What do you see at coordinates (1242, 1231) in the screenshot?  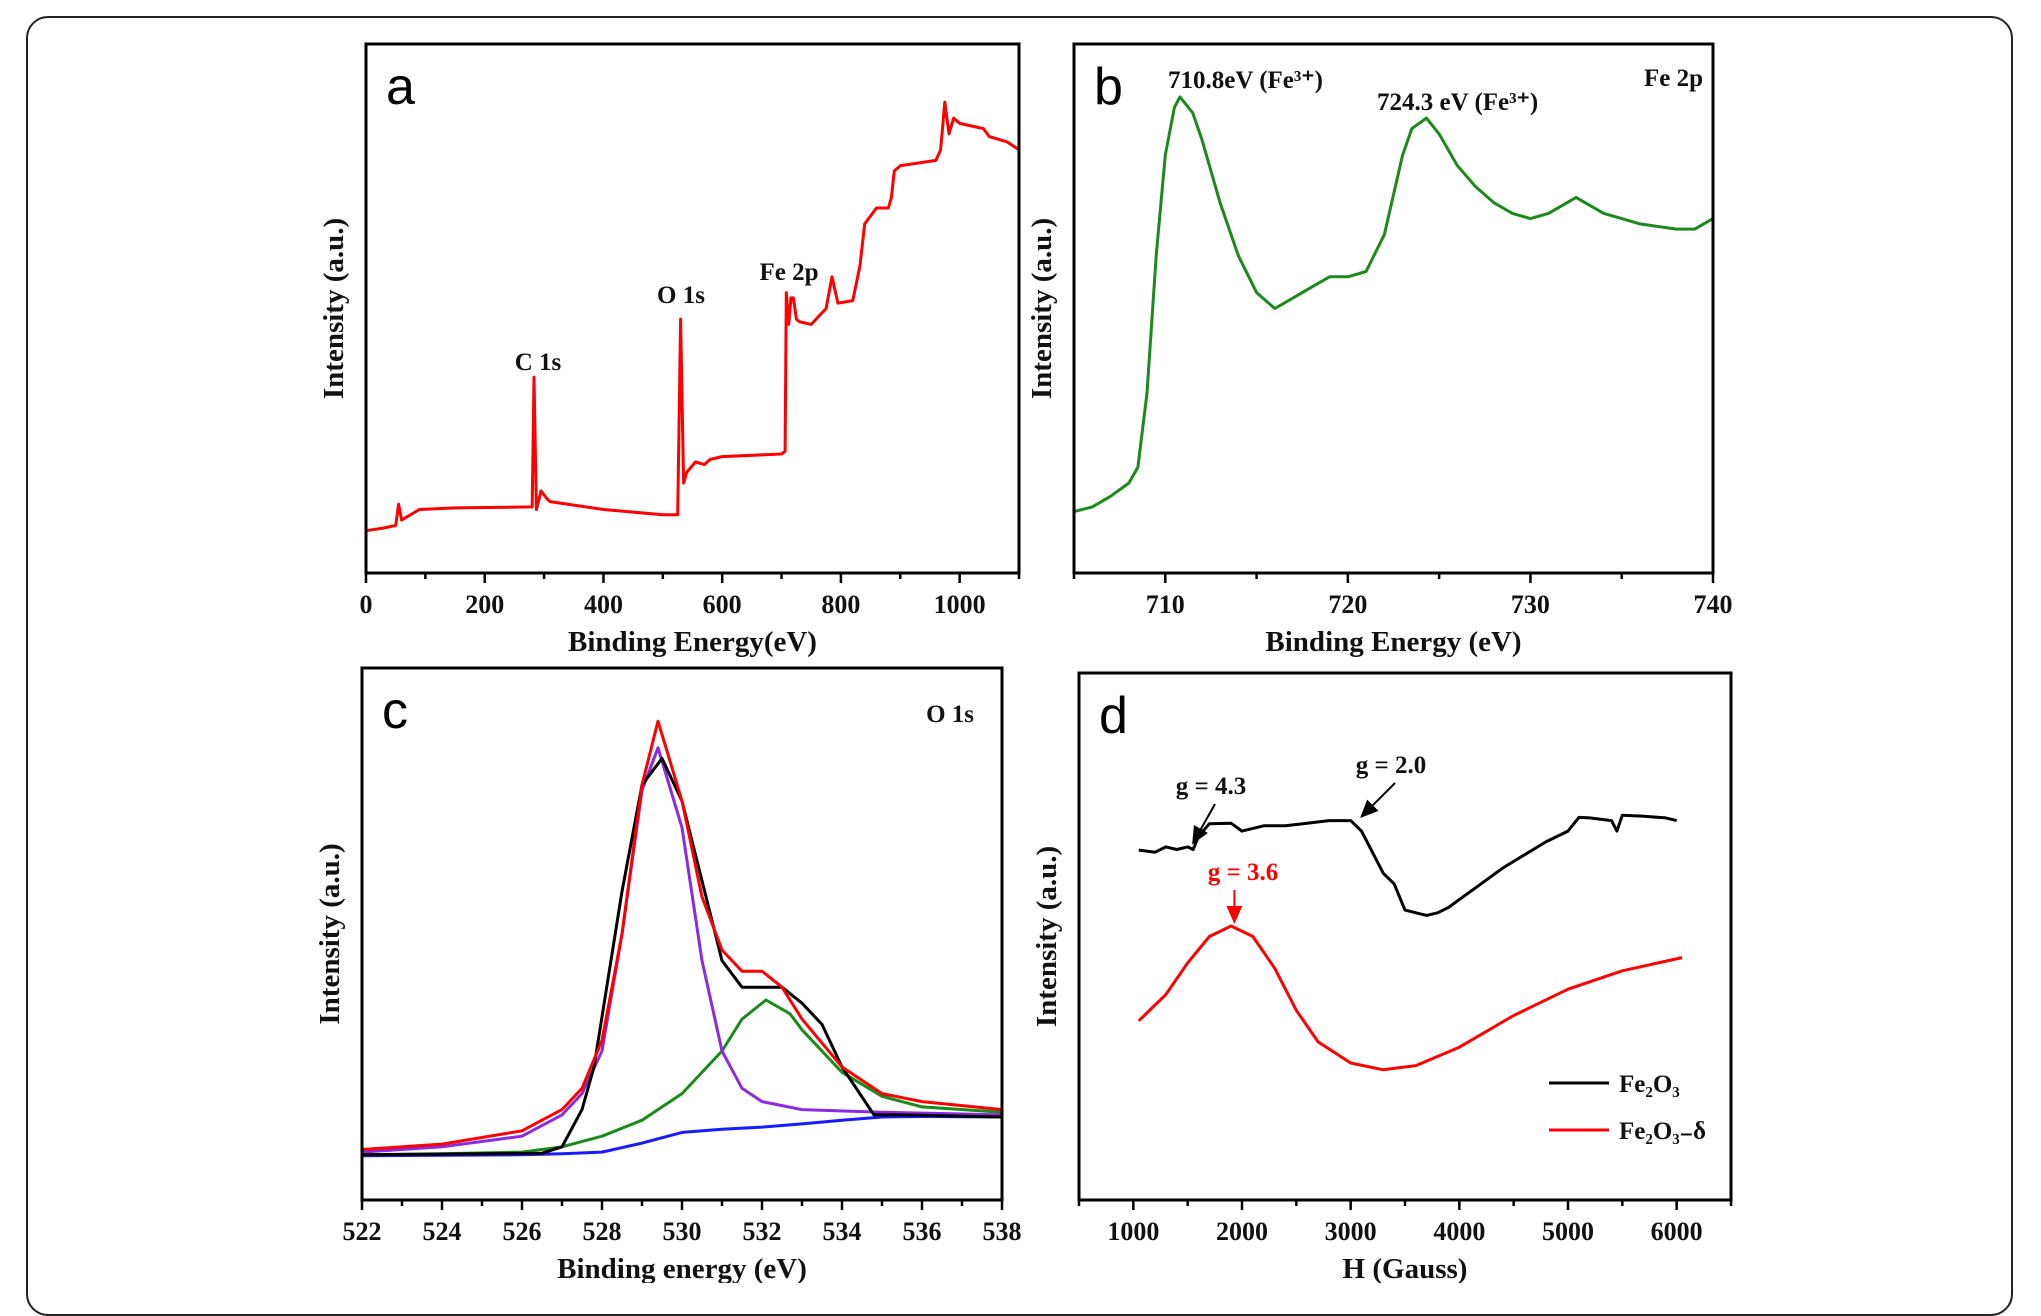 I see `x-tick-label: 2000` at bounding box center [1242, 1231].